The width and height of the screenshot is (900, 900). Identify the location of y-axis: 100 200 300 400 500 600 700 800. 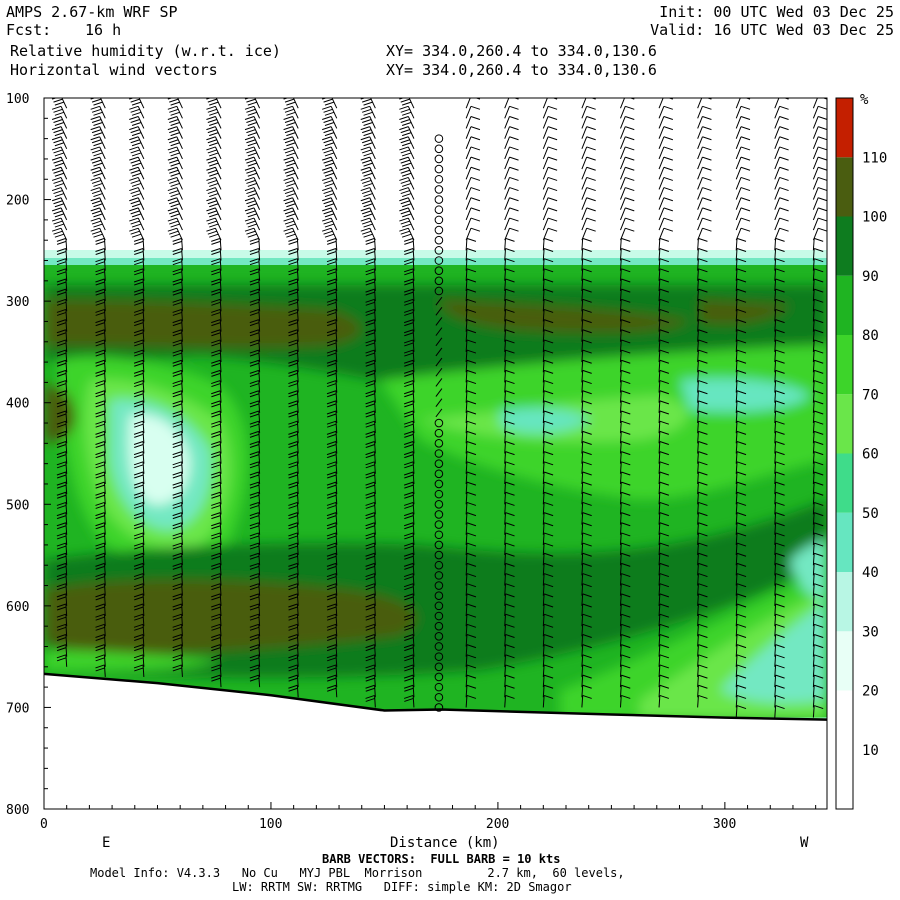
(28, 455).